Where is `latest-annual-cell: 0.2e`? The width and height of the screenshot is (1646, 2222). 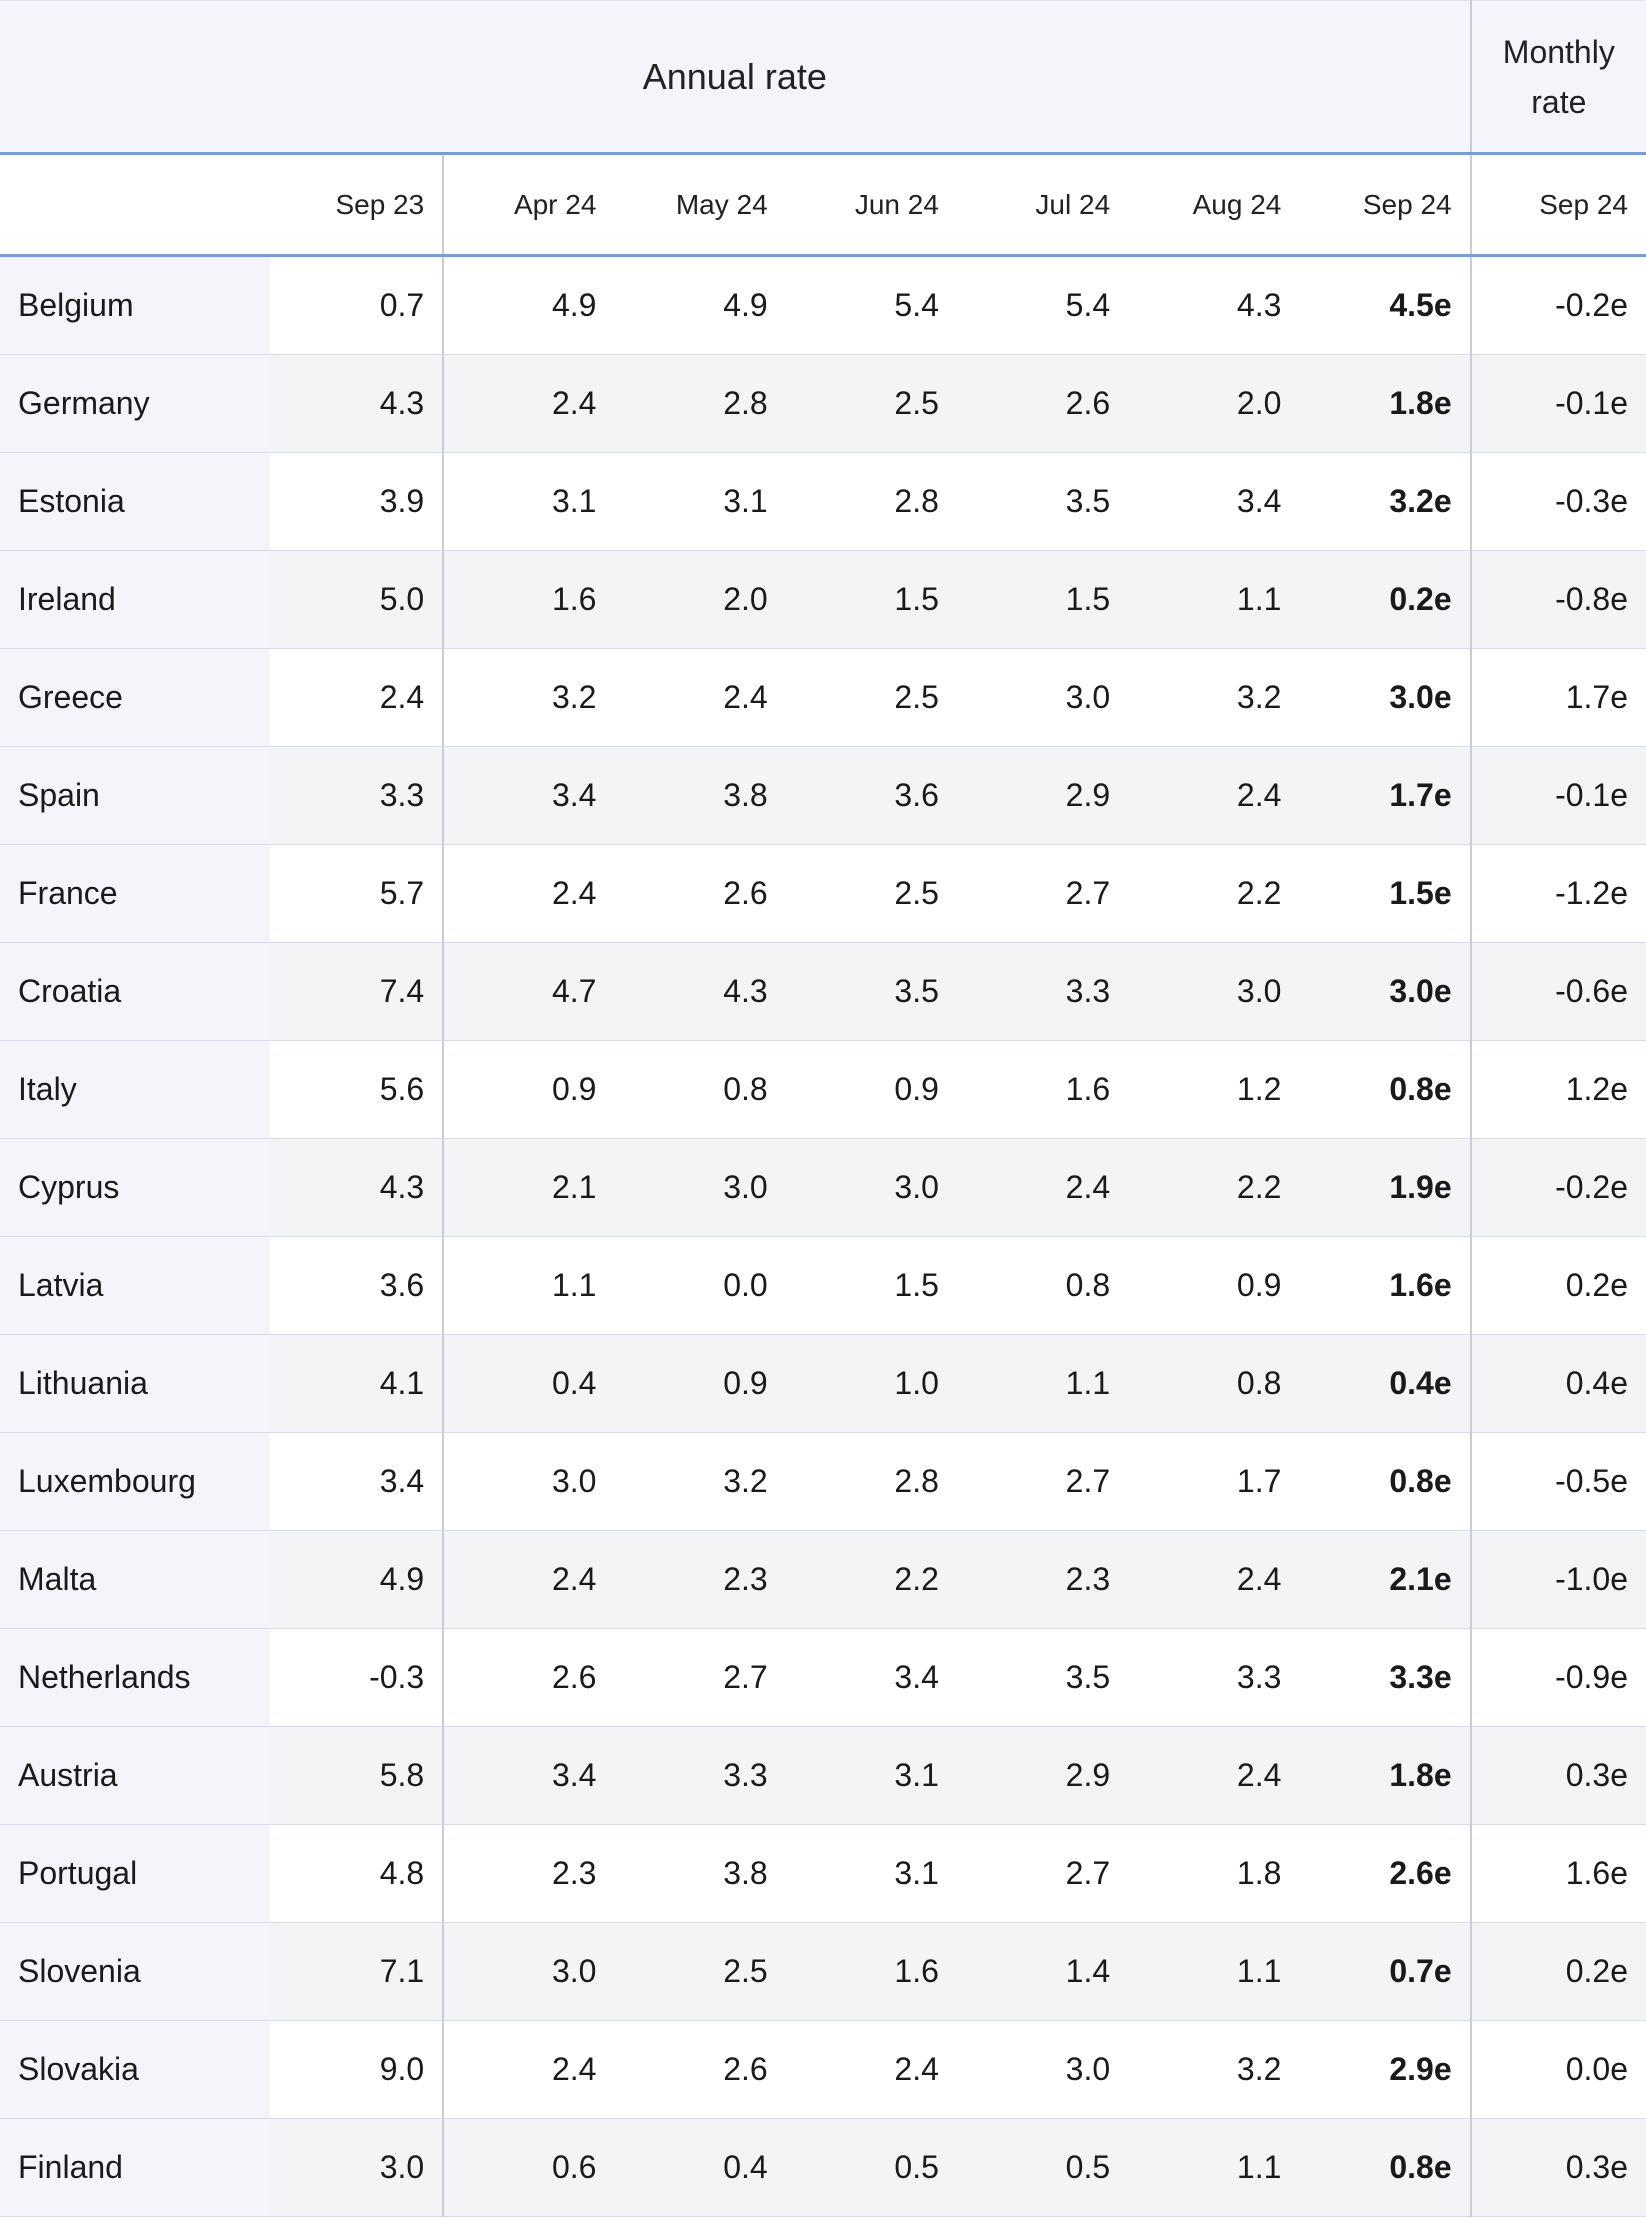
latest-annual-cell: 0.2e is located at coordinates (1385, 599).